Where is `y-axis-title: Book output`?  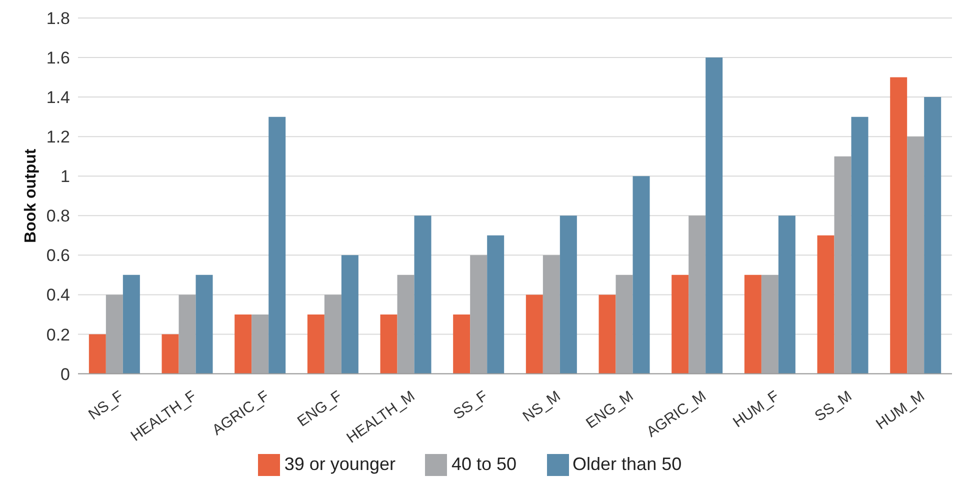 y-axis-title: Book output is located at coordinates (31, 195).